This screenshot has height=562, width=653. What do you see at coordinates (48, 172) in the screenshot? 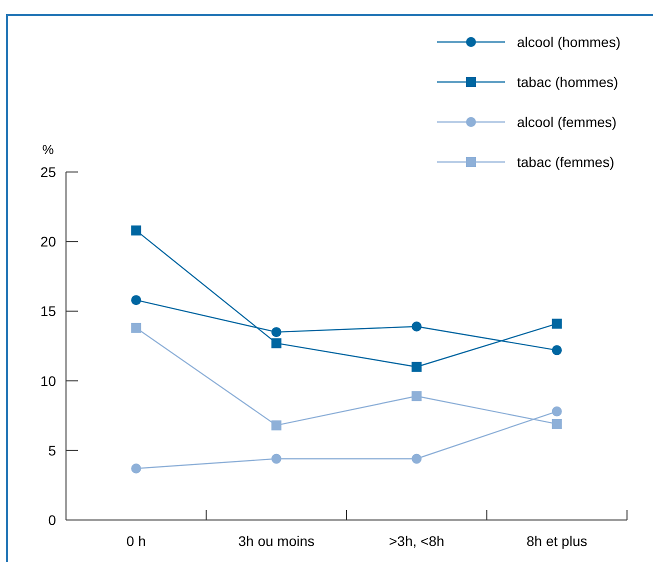
I see `y-tick-label: 25` at bounding box center [48, 172].